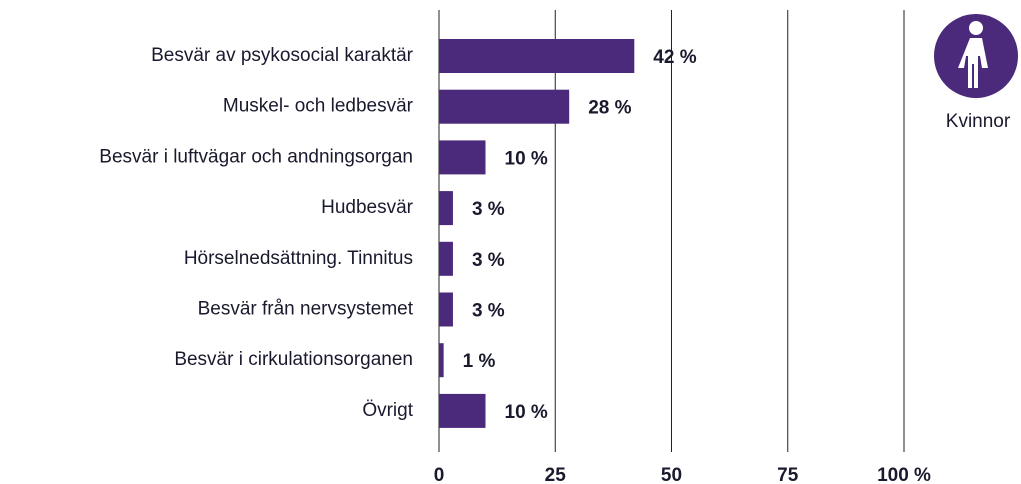  Describe the element at coordinates (439, 474) in the screenshot. I see `x-tick-label: 0` at that location.